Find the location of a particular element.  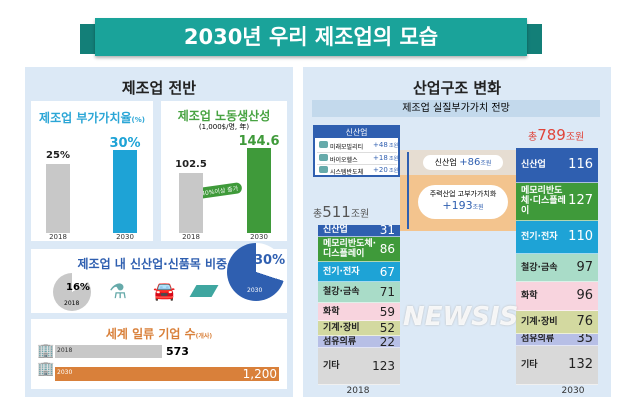

segment-value: 110 is located at coordinates (580, 236).